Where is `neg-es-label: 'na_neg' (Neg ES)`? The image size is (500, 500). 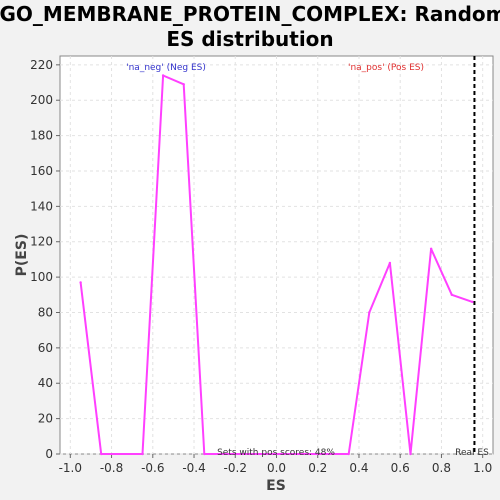 neg-es-label: 'na_neg' (Neg ES) is located at coordinates (166, 68).